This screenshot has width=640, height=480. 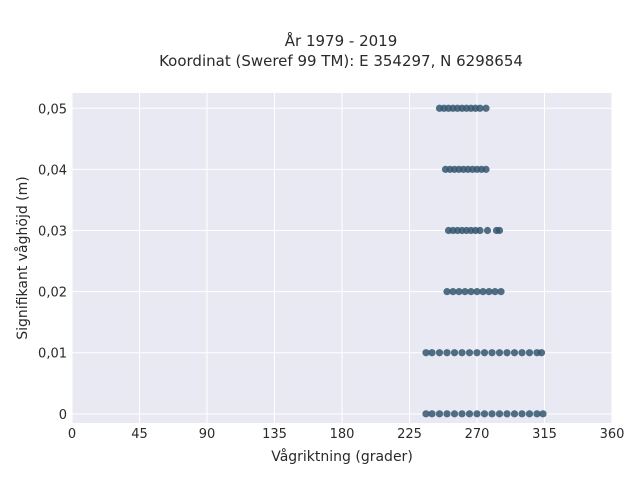 What do you see at coordinates (409, 434) in the screenshot?
I see `x-tick-label: 225` at bounding box center [409, 434].